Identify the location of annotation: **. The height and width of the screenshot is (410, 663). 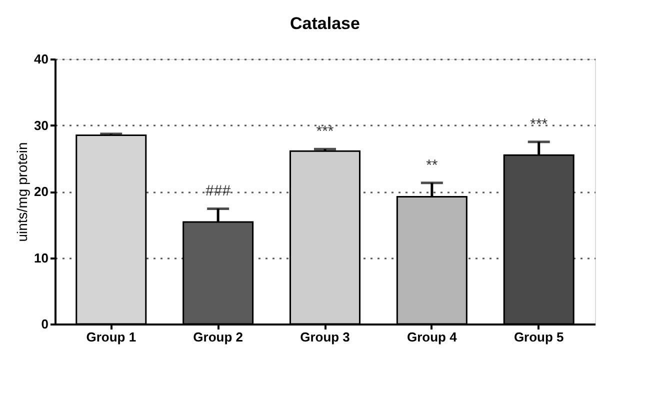
(432, 165).